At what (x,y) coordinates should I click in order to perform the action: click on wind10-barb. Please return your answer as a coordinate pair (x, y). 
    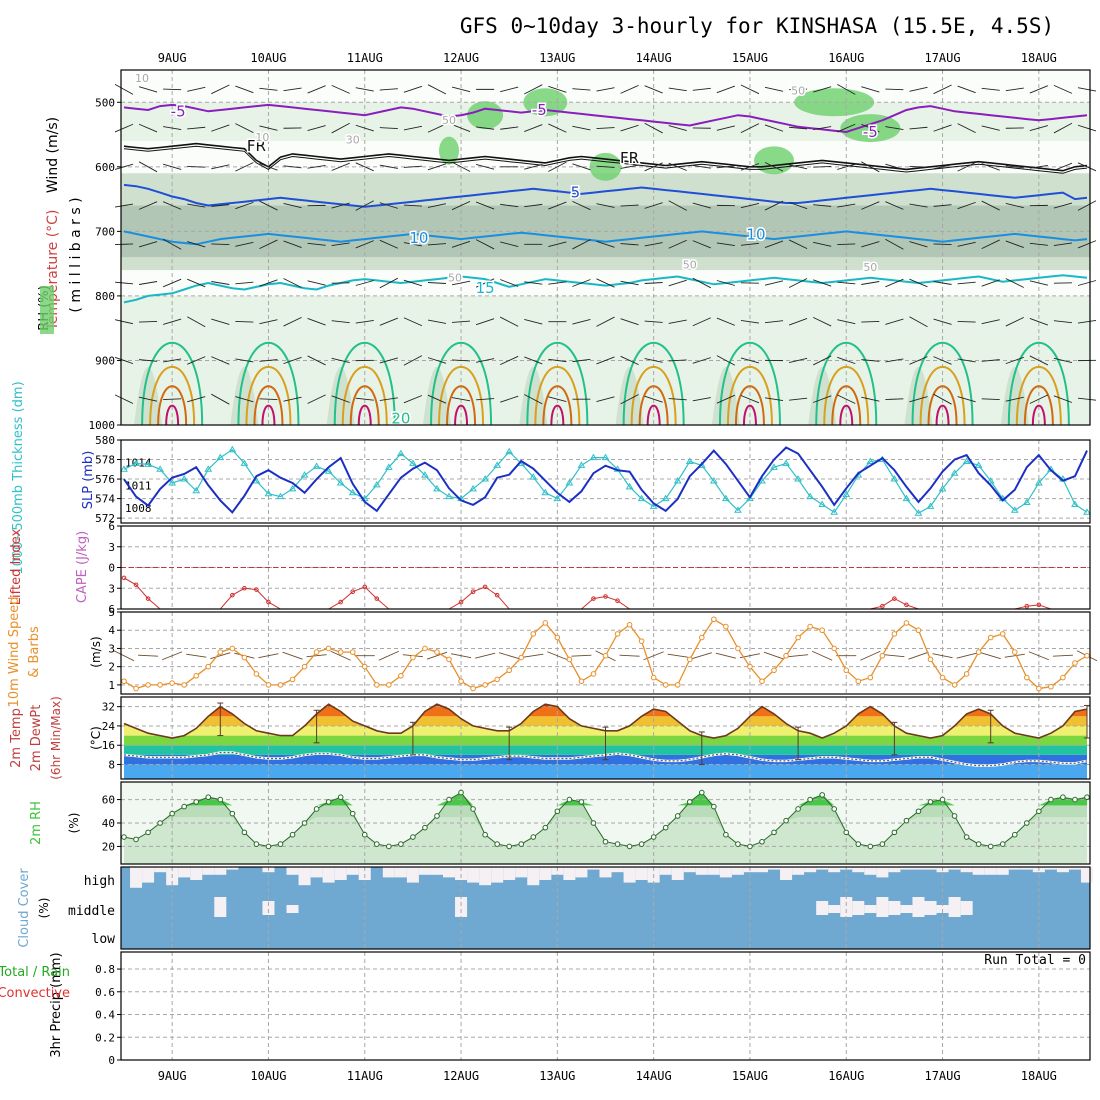
    Looking at the image, I should click on (557, 656).